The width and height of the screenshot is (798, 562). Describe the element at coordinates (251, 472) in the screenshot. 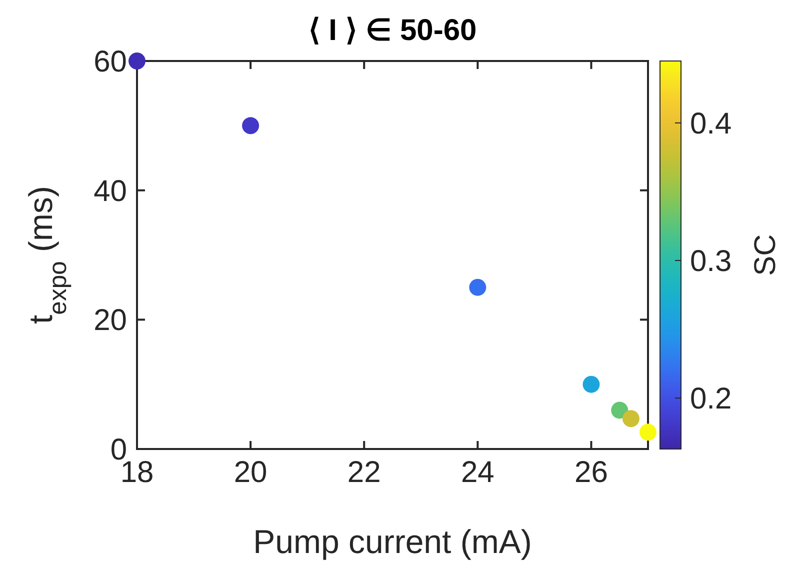

I see `x-tick-label: 20` at that location.